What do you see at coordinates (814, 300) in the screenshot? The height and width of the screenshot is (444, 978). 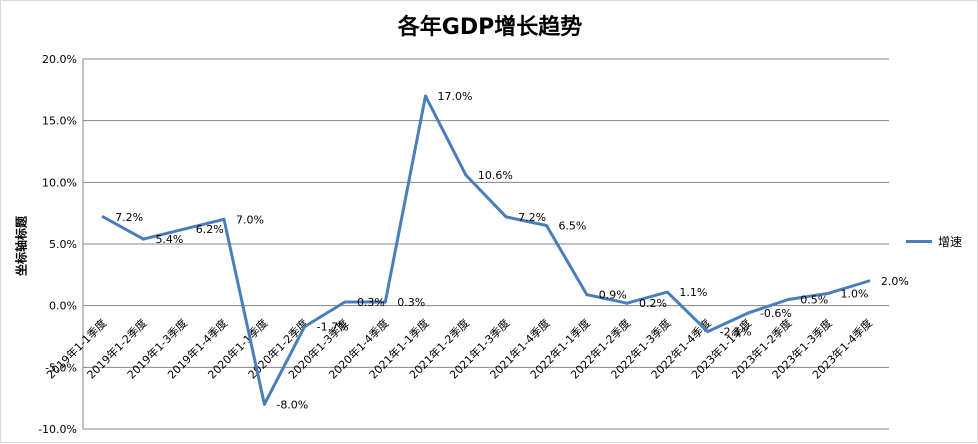 I see `data-label: 0.5%` at bounding box center [814, 300].